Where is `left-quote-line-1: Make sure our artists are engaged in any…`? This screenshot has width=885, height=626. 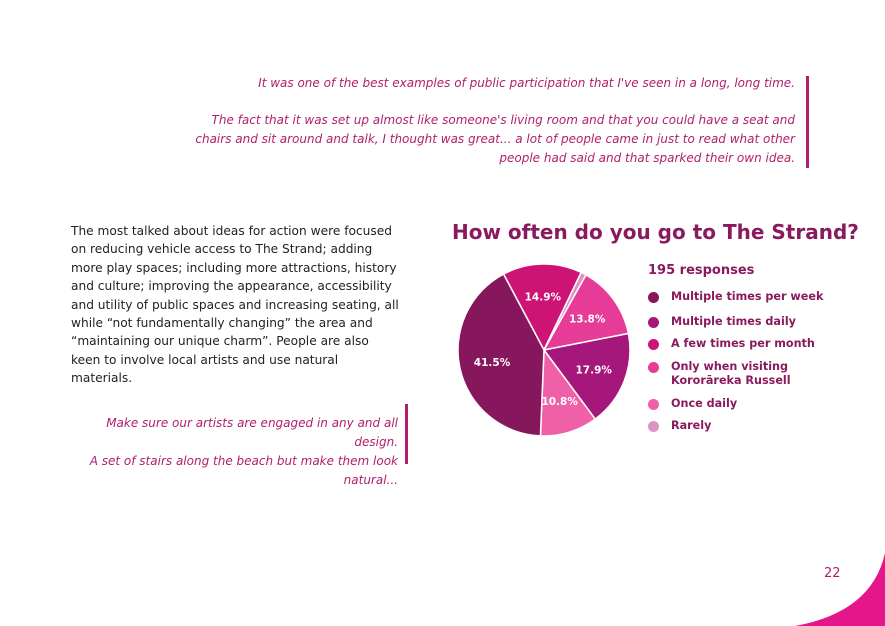 left-quote-line-1: Make sure our artists are engaged in any… is located at coordinates (252, 432).